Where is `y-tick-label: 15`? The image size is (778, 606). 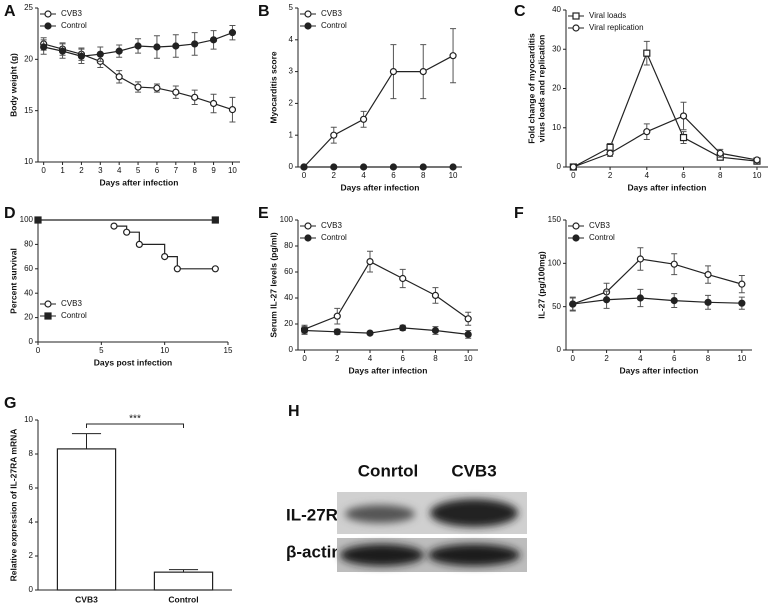
y-tick-label: 15 is located at coordinates (28, 110).